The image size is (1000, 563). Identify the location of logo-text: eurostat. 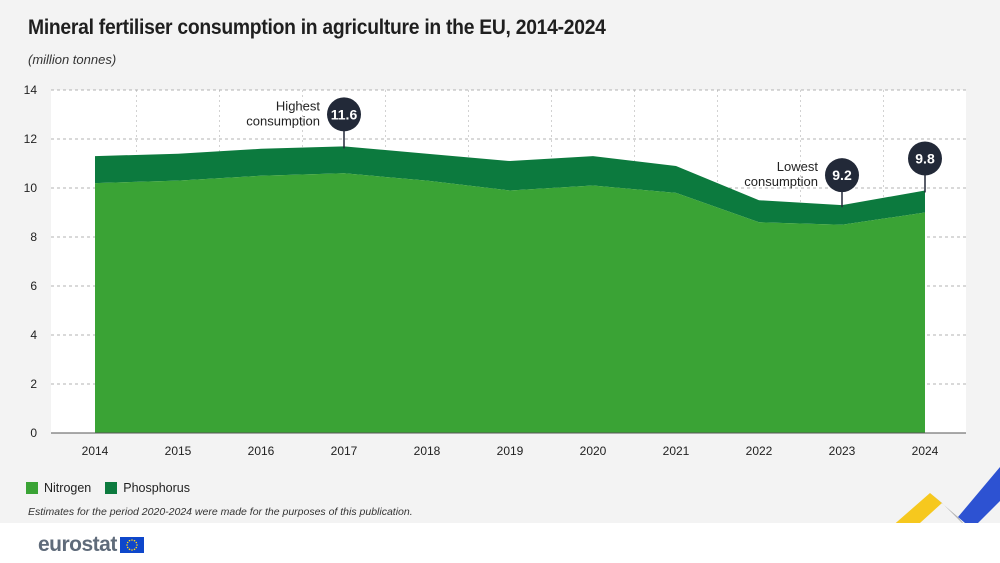
(77, 544).